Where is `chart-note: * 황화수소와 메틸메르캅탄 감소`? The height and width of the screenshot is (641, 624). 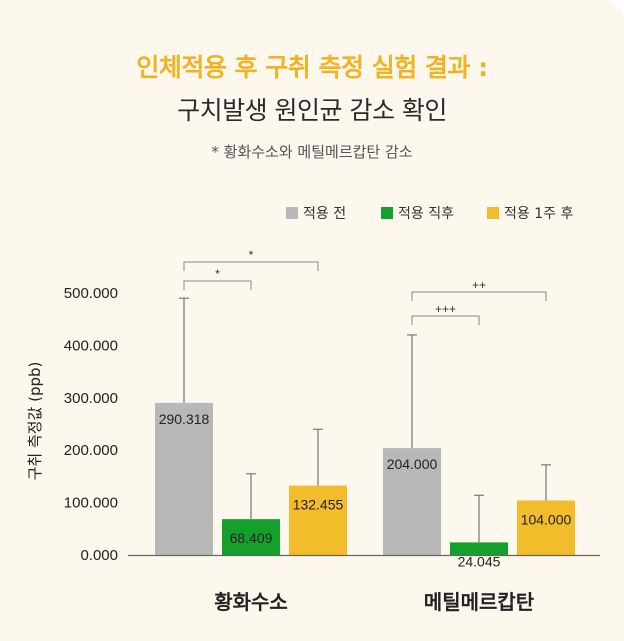
chart-note: * 황화수소와 메틸메르캅탄 감소 is located at coordinates (312, 152).